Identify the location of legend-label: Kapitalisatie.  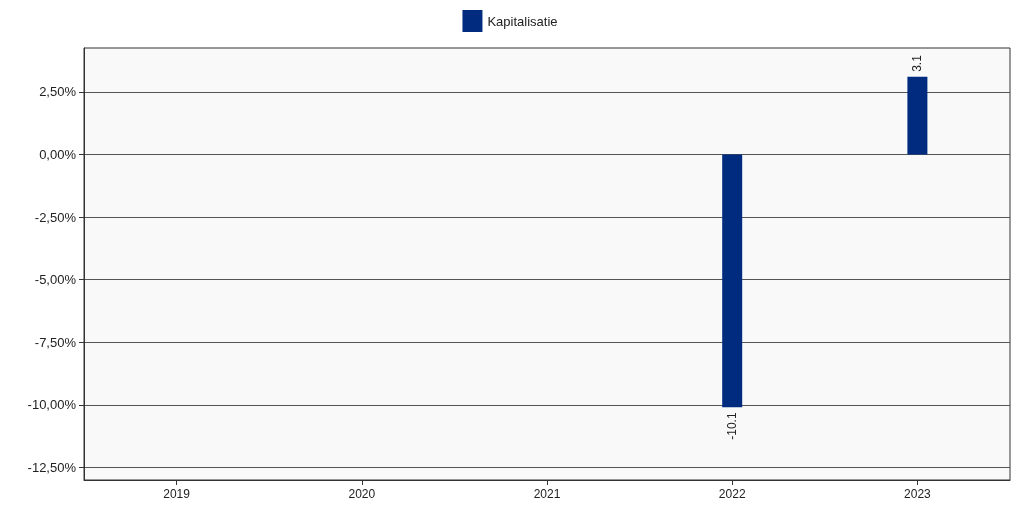
(522, 21).